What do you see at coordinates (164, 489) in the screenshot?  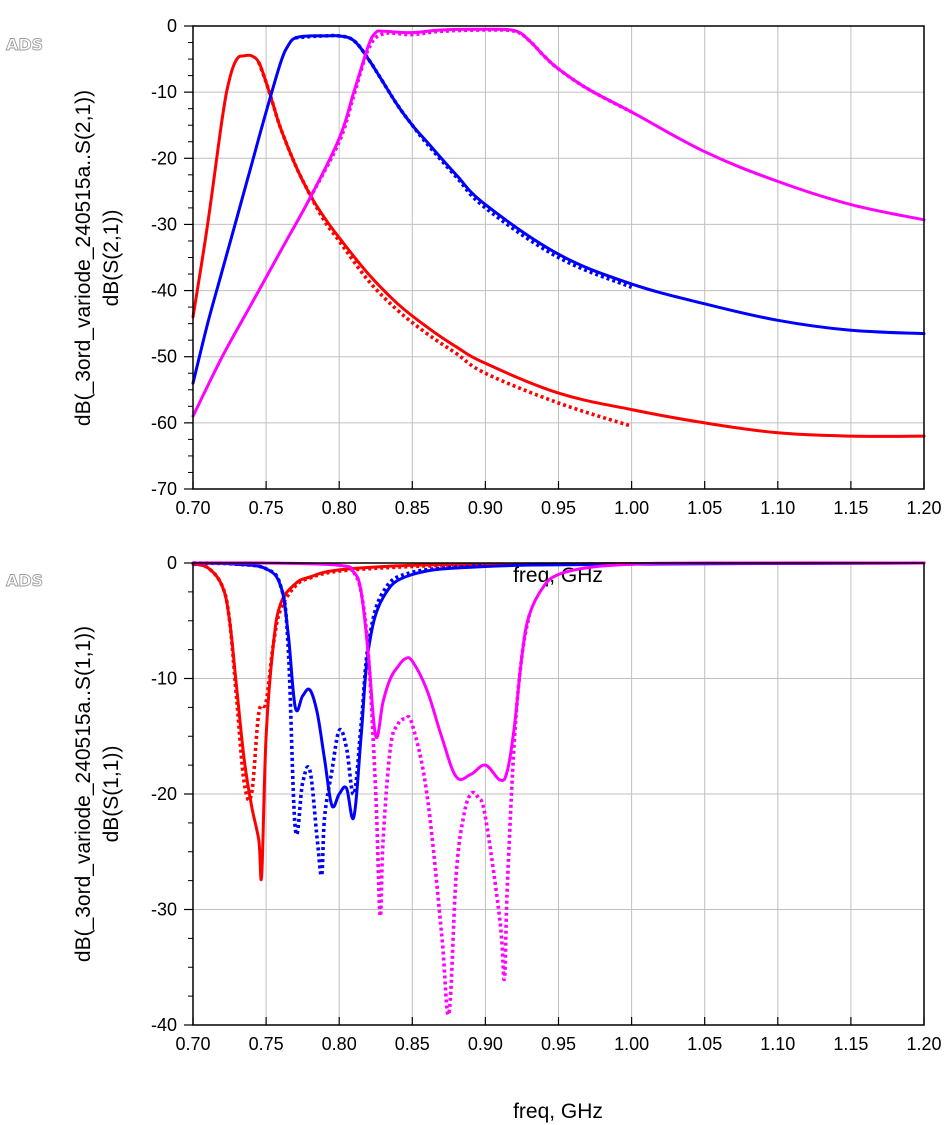 I see `y-tick-label-s21: -70` at bounding box center [164, 489].